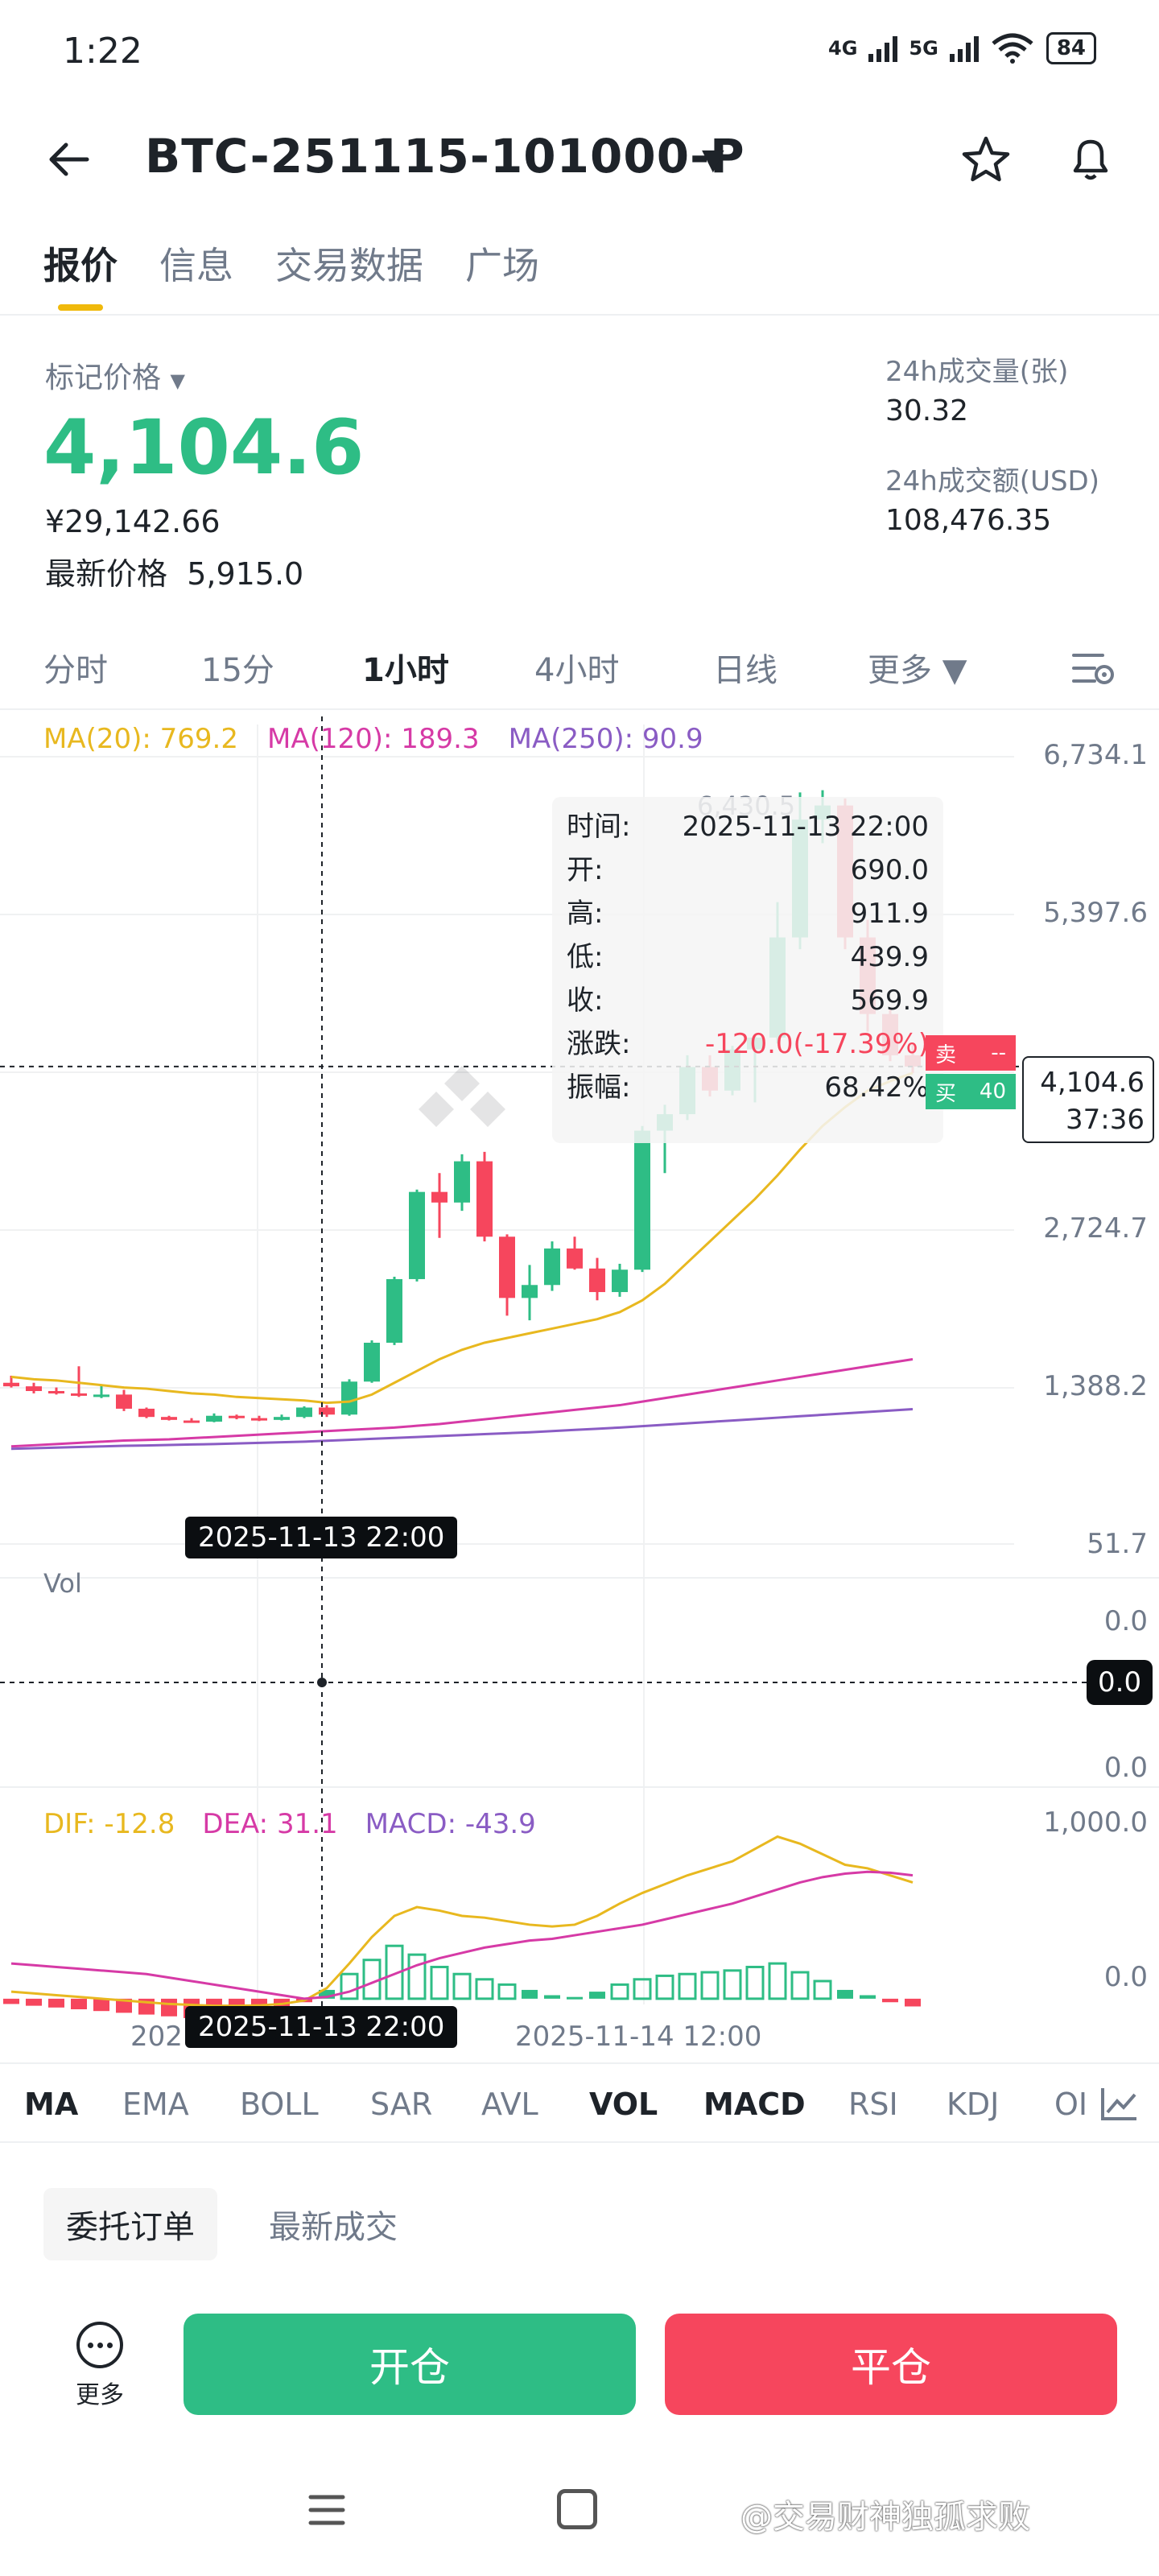 This screenshot has height=2576, width=1159. Describe the element at coordinates (1095, 913) in the screenshot. I see `price-axis-label: 5,397.6` at that location.